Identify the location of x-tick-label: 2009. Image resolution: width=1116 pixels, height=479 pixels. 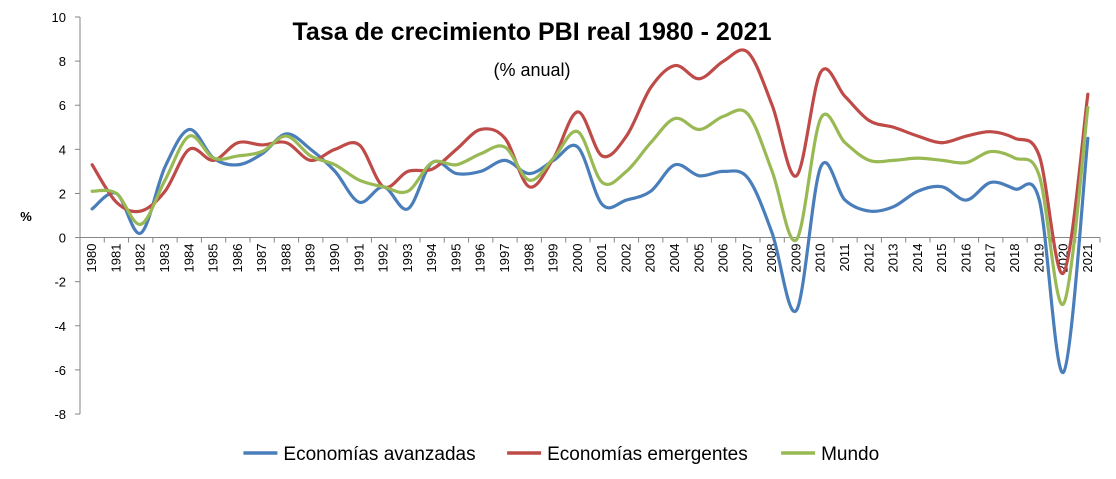
(795, 258).